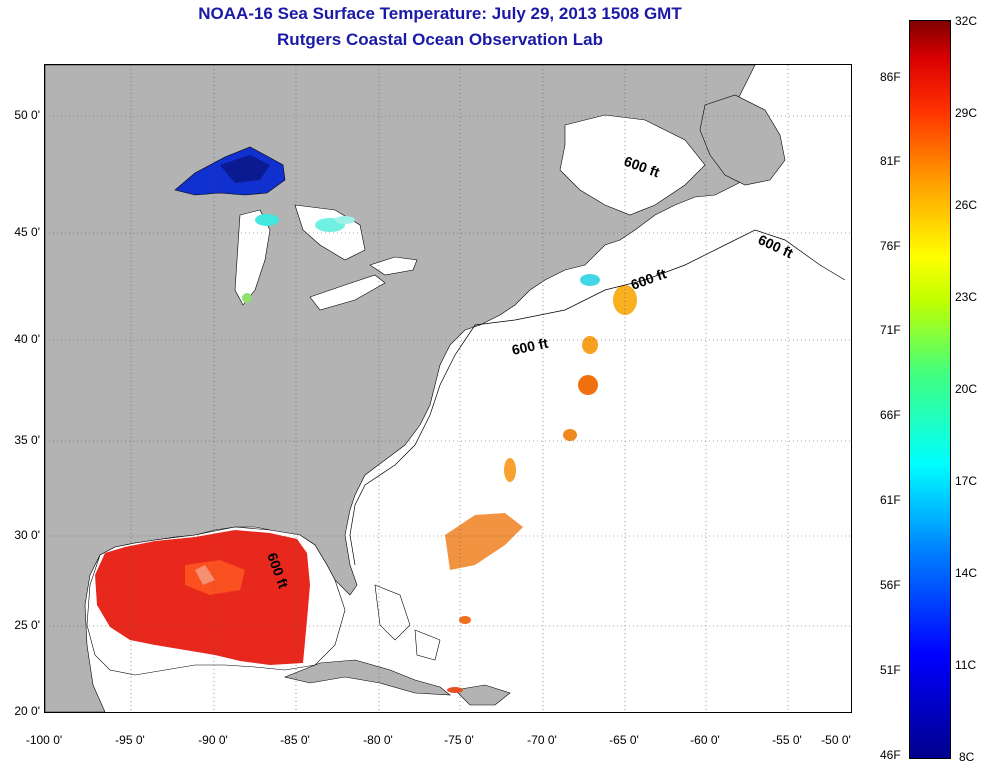 Image resolution: width=984 pixels, height=770 pixels. What do you see at coordinates (393, 266) in the screenshot?
I see `lake-ontario` at bounding box center [393, 266].